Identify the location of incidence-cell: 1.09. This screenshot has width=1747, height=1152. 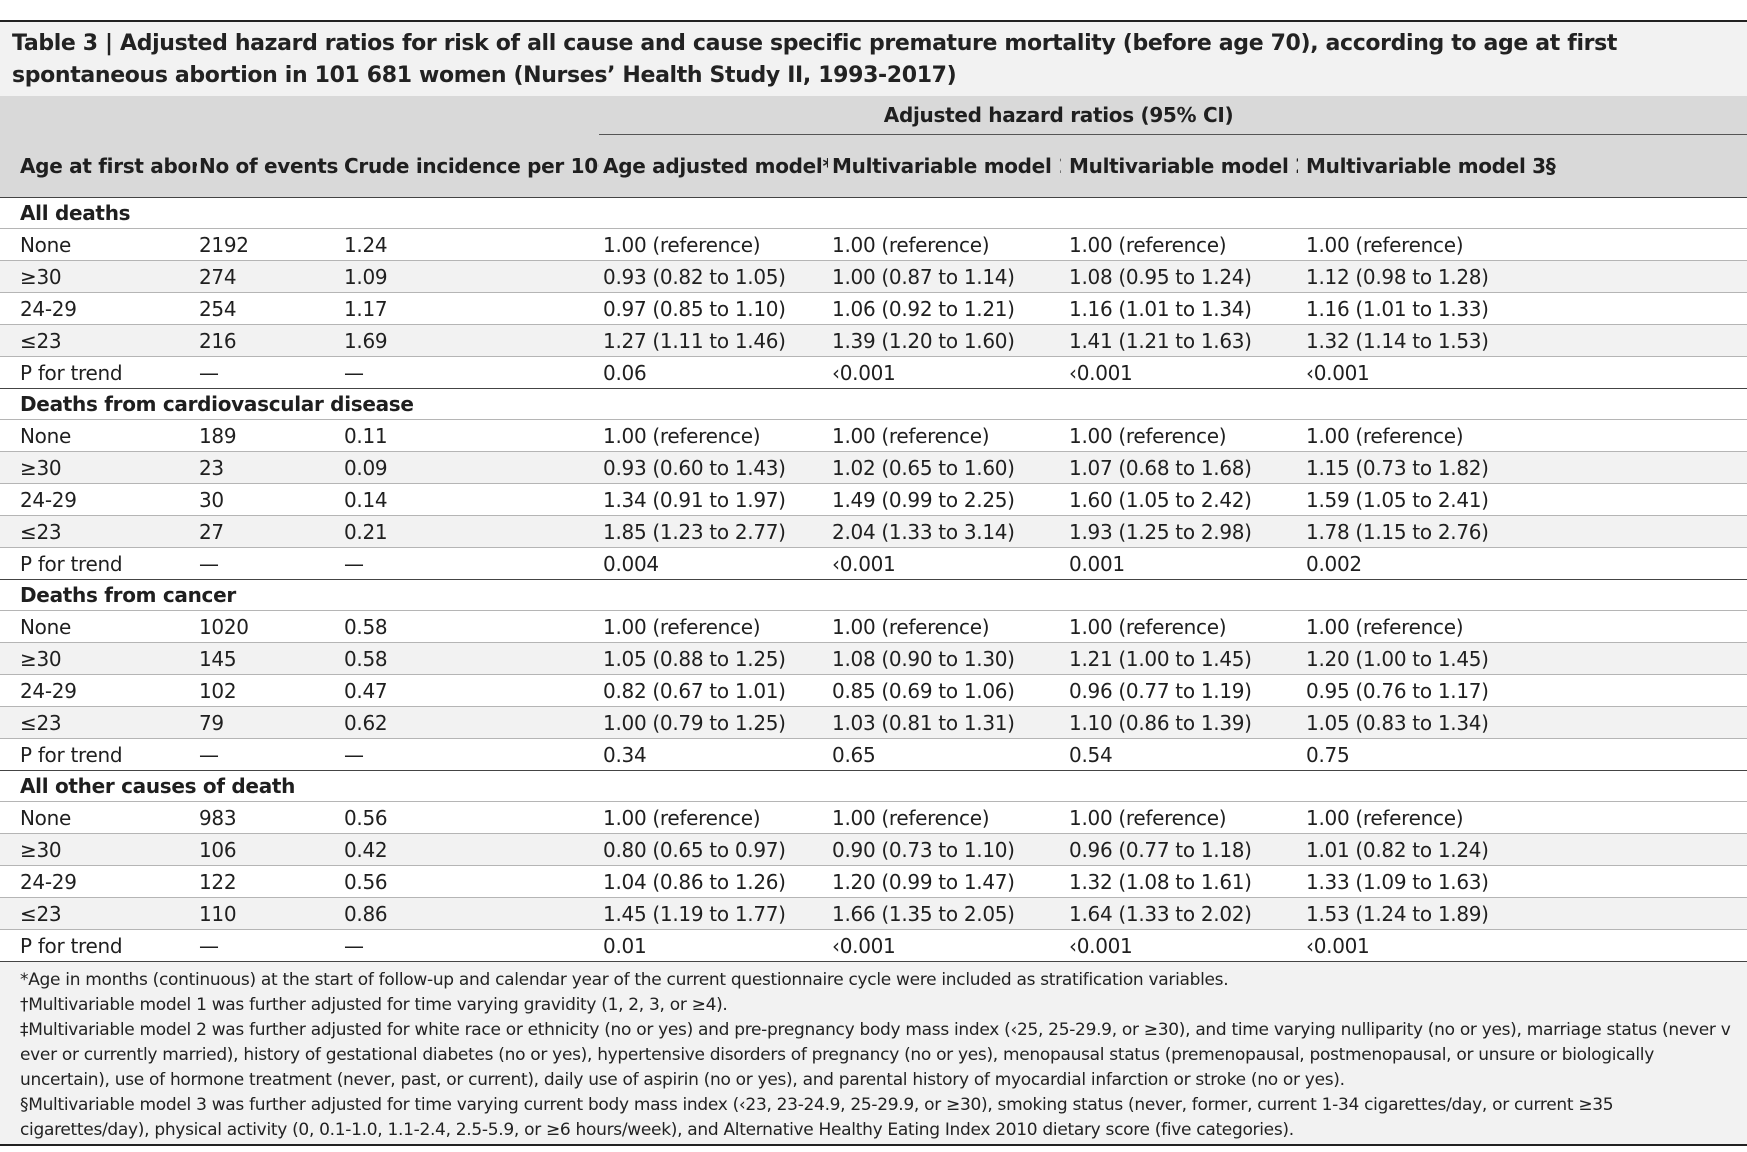
(471, 276).